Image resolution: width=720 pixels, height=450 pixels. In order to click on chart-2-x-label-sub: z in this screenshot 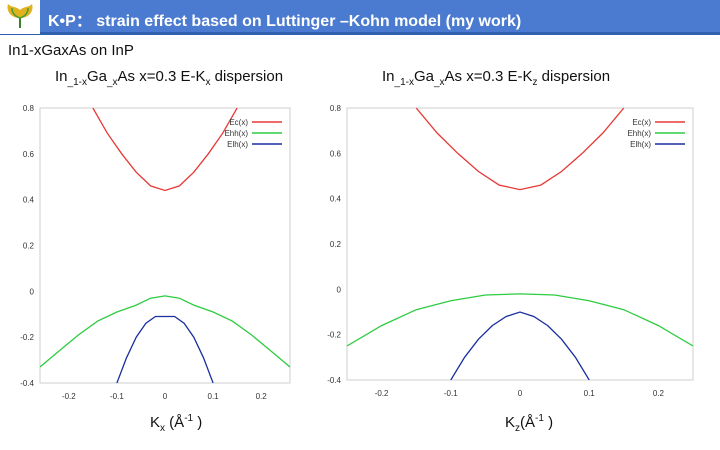, I will do `click(518, 428)`.